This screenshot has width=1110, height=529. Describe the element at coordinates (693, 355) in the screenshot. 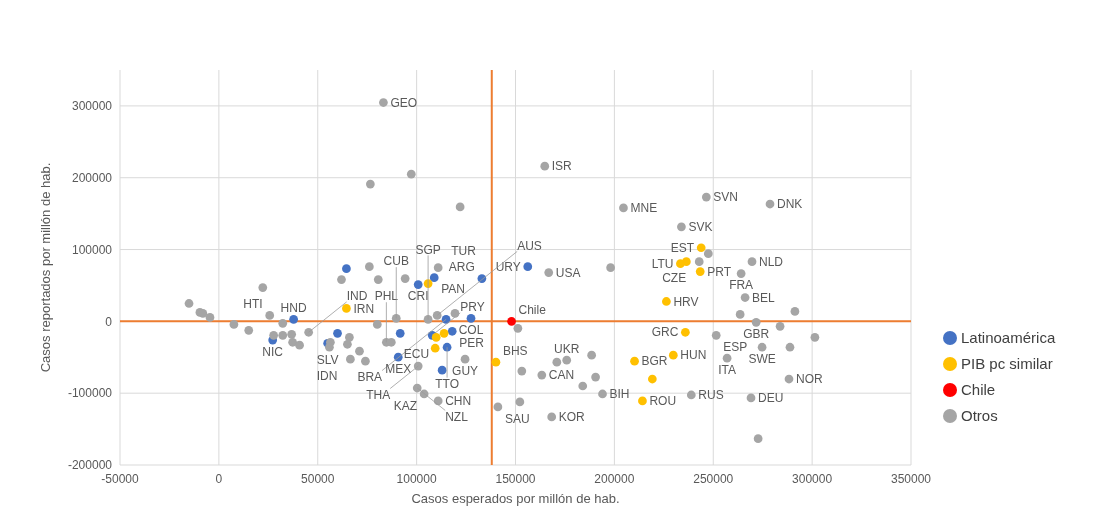

I see `data-label: HUN` at that location.